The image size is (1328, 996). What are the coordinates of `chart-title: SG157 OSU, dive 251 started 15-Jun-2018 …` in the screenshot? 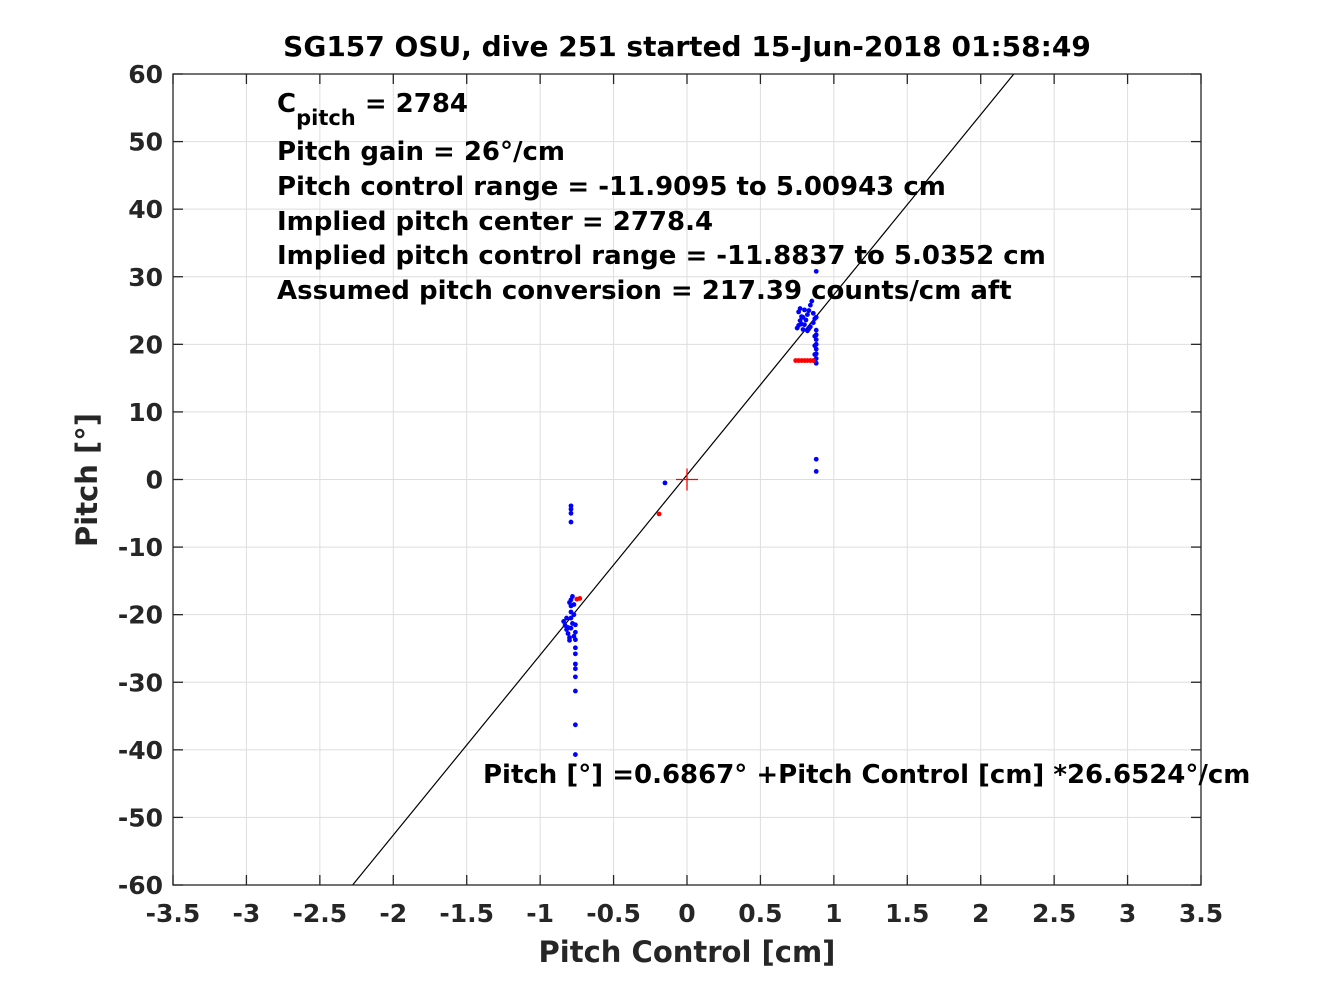 It's located at (687, 46).